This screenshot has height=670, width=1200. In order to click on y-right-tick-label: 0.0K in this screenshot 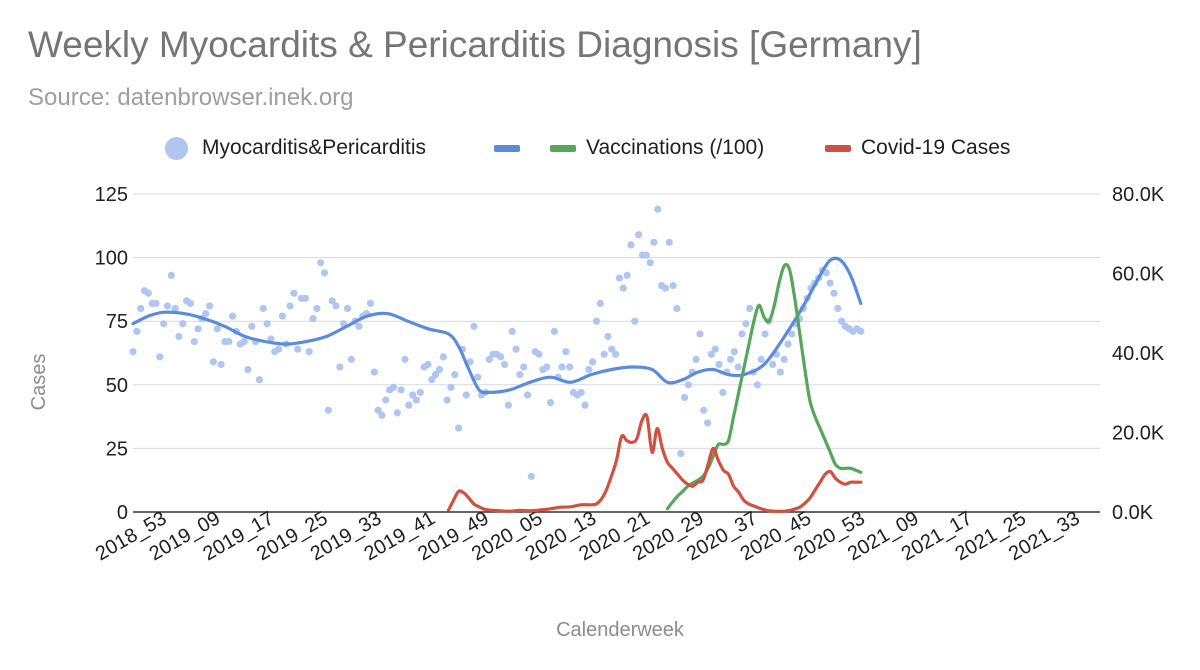, I will do `click(1133, 513)`.